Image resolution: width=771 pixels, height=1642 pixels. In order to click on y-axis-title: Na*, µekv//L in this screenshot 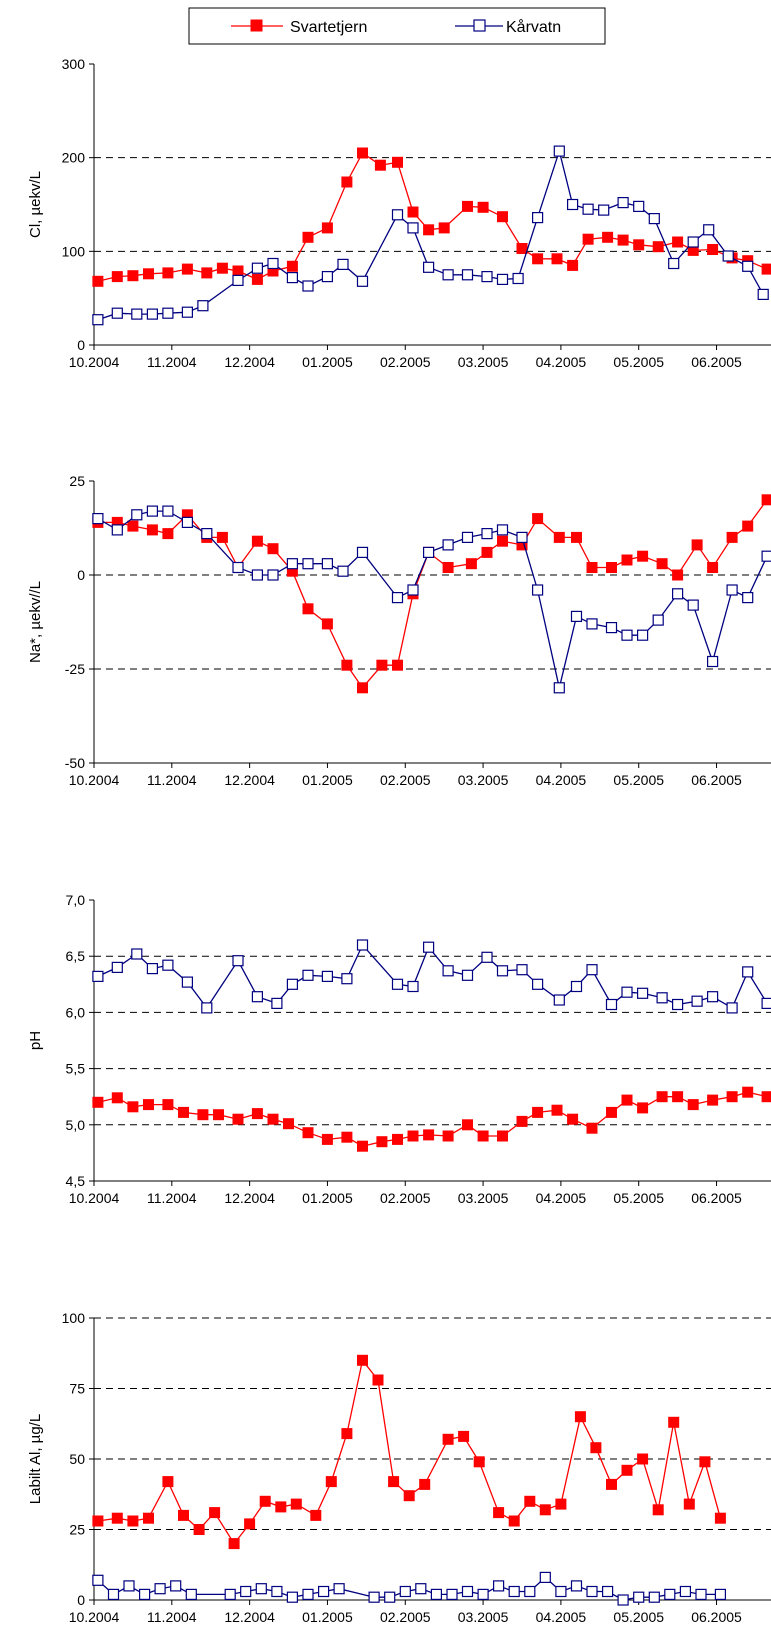, I will do `click(35, 622)`.